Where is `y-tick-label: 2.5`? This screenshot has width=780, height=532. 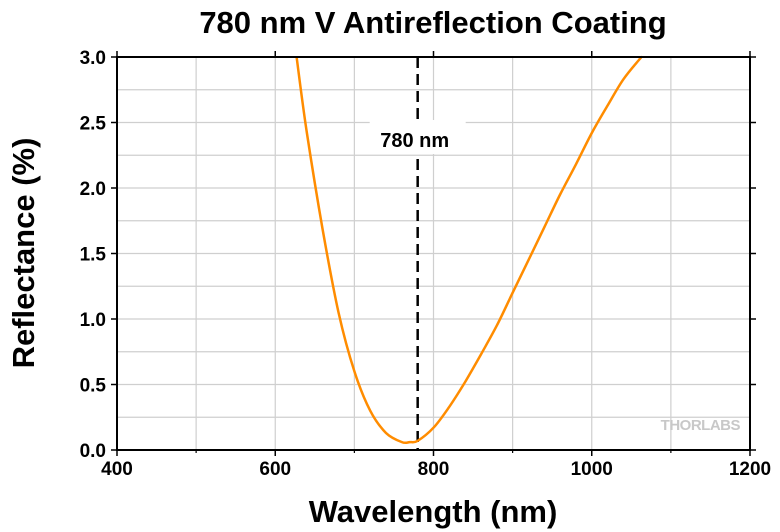
y-tick-label: 2.5 is located at coordinates (93, 124).